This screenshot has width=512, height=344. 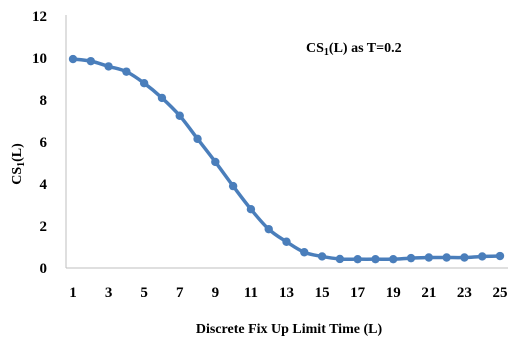 I want to click on x-tick-label: 19, so click(x=393, y=293).